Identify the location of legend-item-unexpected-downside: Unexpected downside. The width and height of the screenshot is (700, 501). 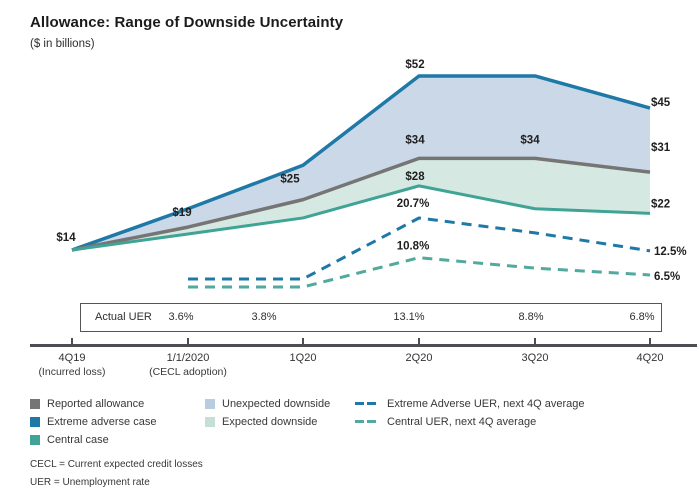
(267, 403).